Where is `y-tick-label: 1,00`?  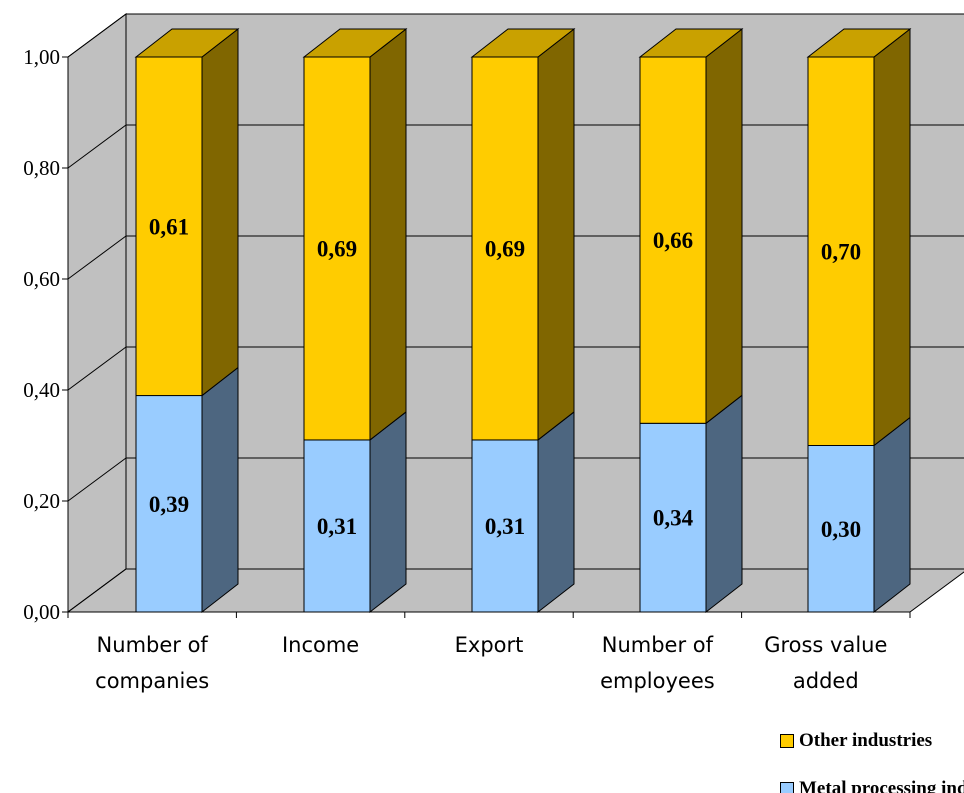 y-tick-label: 1,00 is located at coordinates (41, 57).